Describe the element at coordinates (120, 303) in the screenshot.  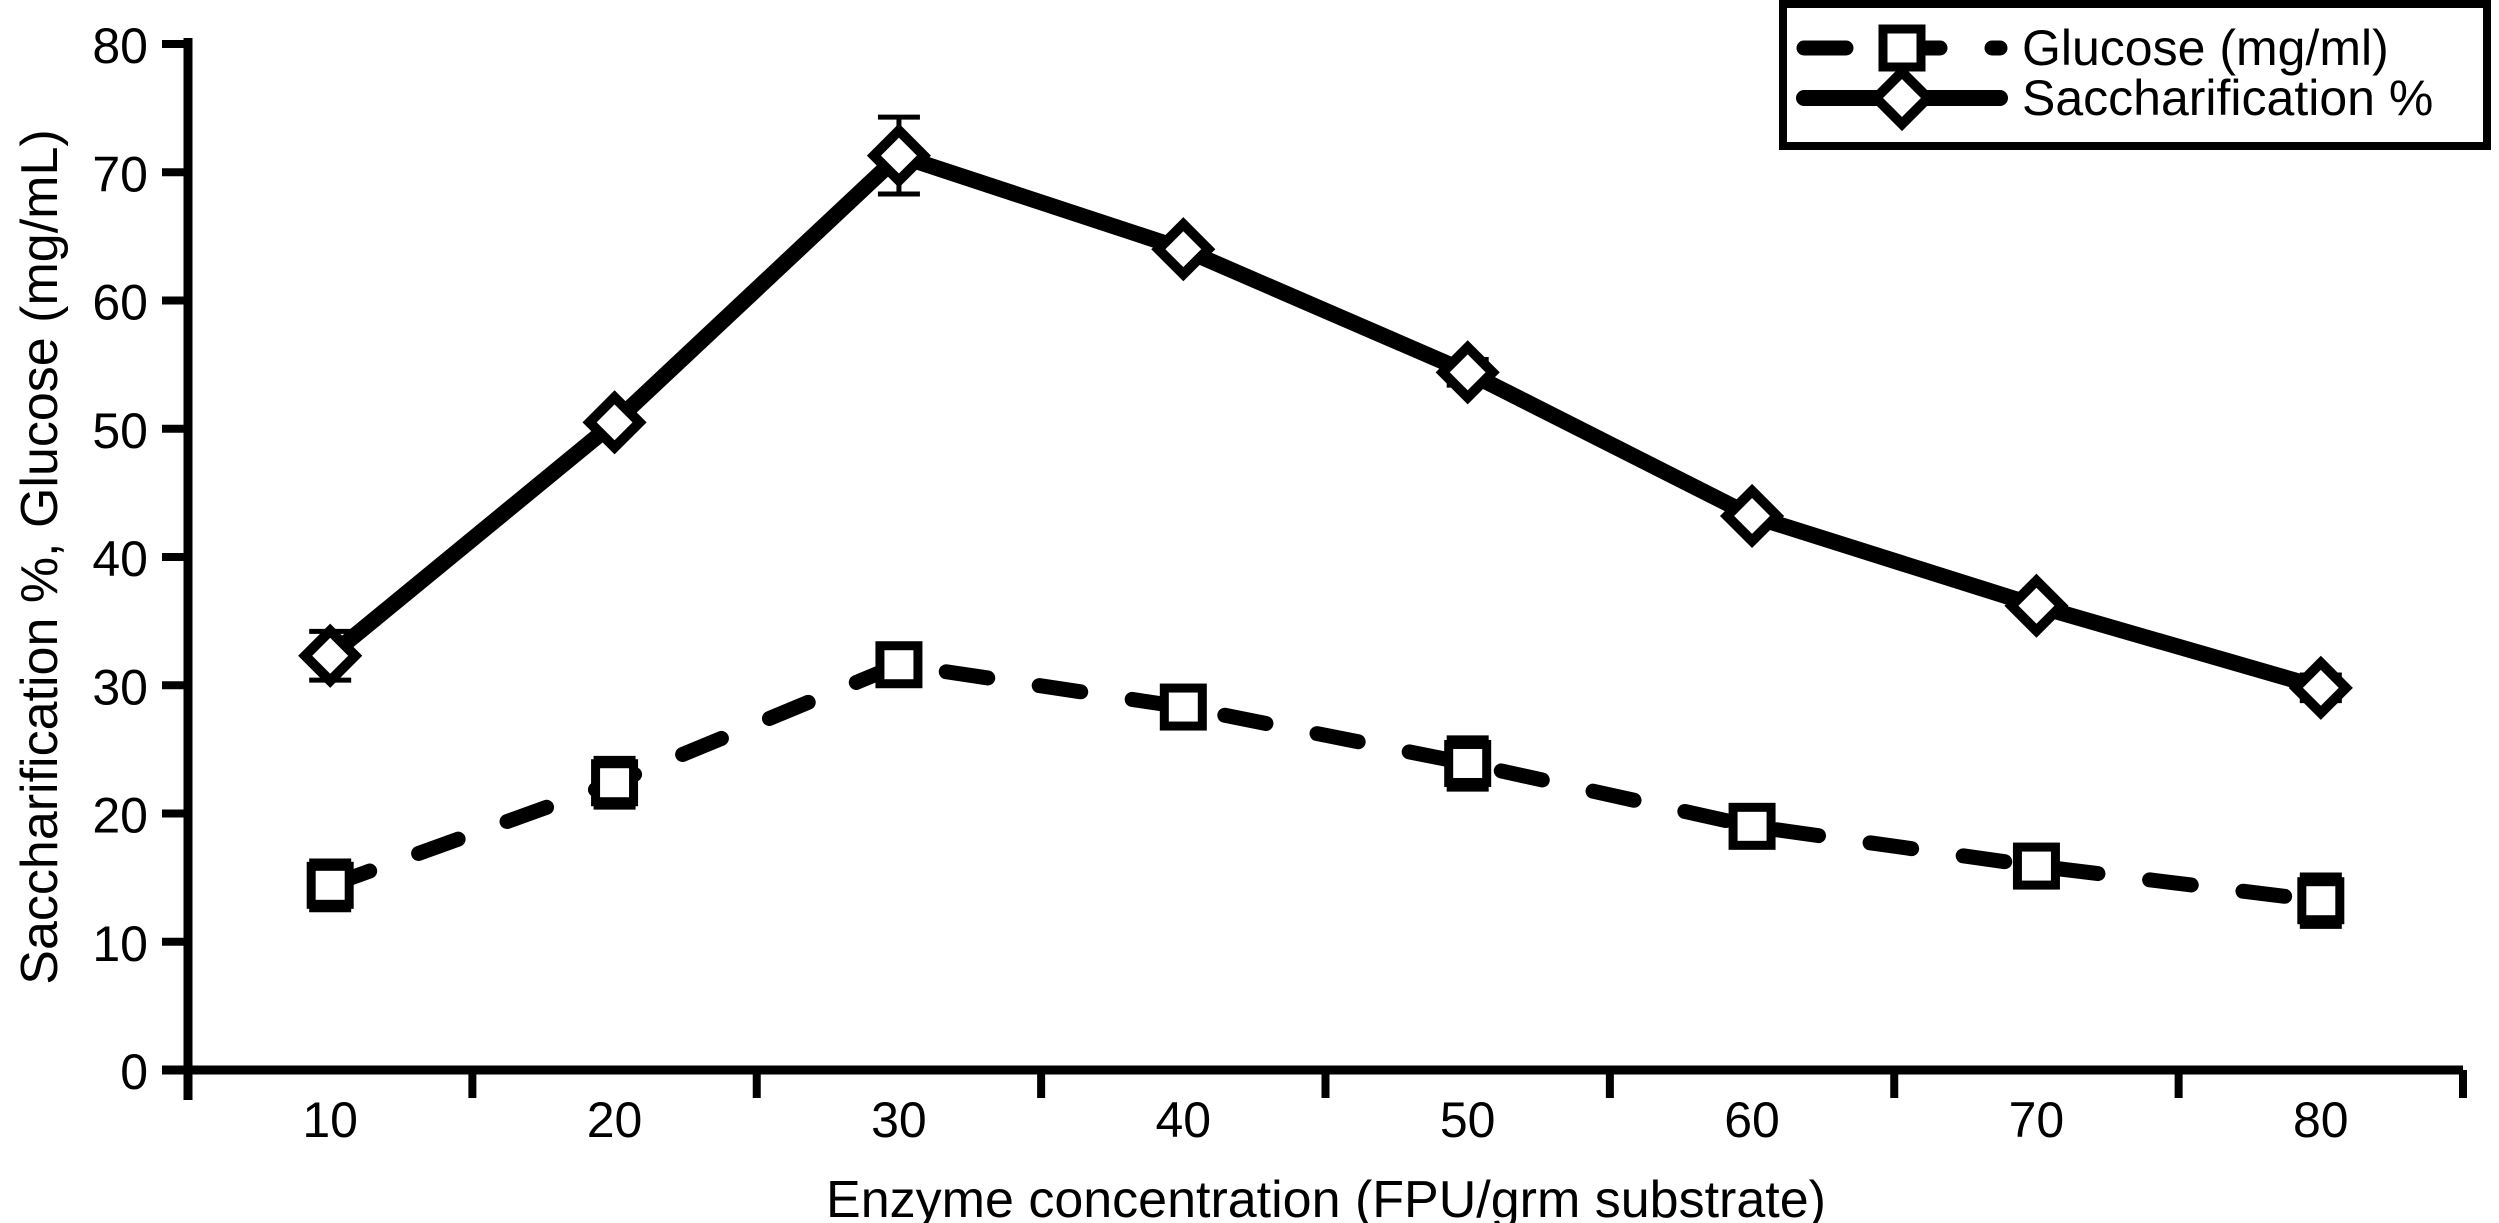
I see `y-tick-label: 60` at that location.